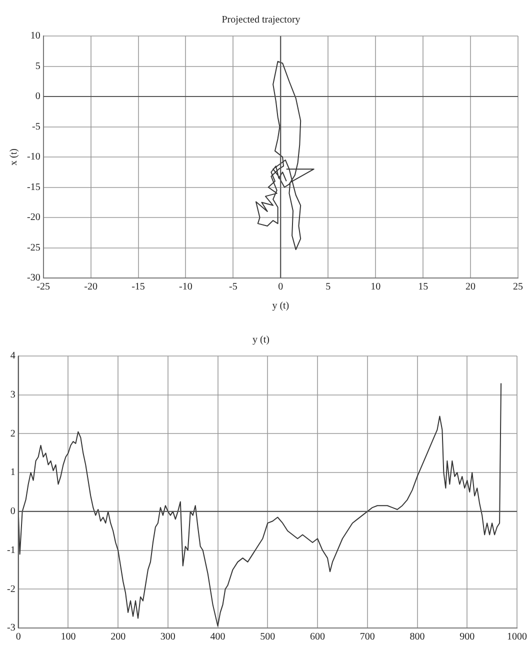 The height and width of the screenshot is (658, 530). What do you see at coordinates (118, 637) in the screenshot?
I see `x-tick-label: 200` at bounding box center [118, 637].